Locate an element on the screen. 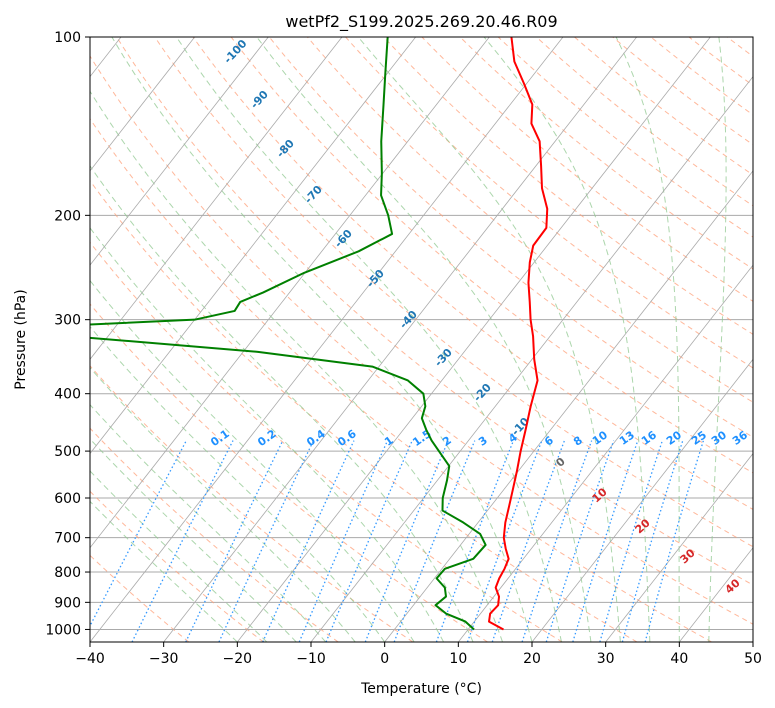 This screenshot has width=775, height=708. mixing-ratio-label: 36 is located at coordinates (740, 438).